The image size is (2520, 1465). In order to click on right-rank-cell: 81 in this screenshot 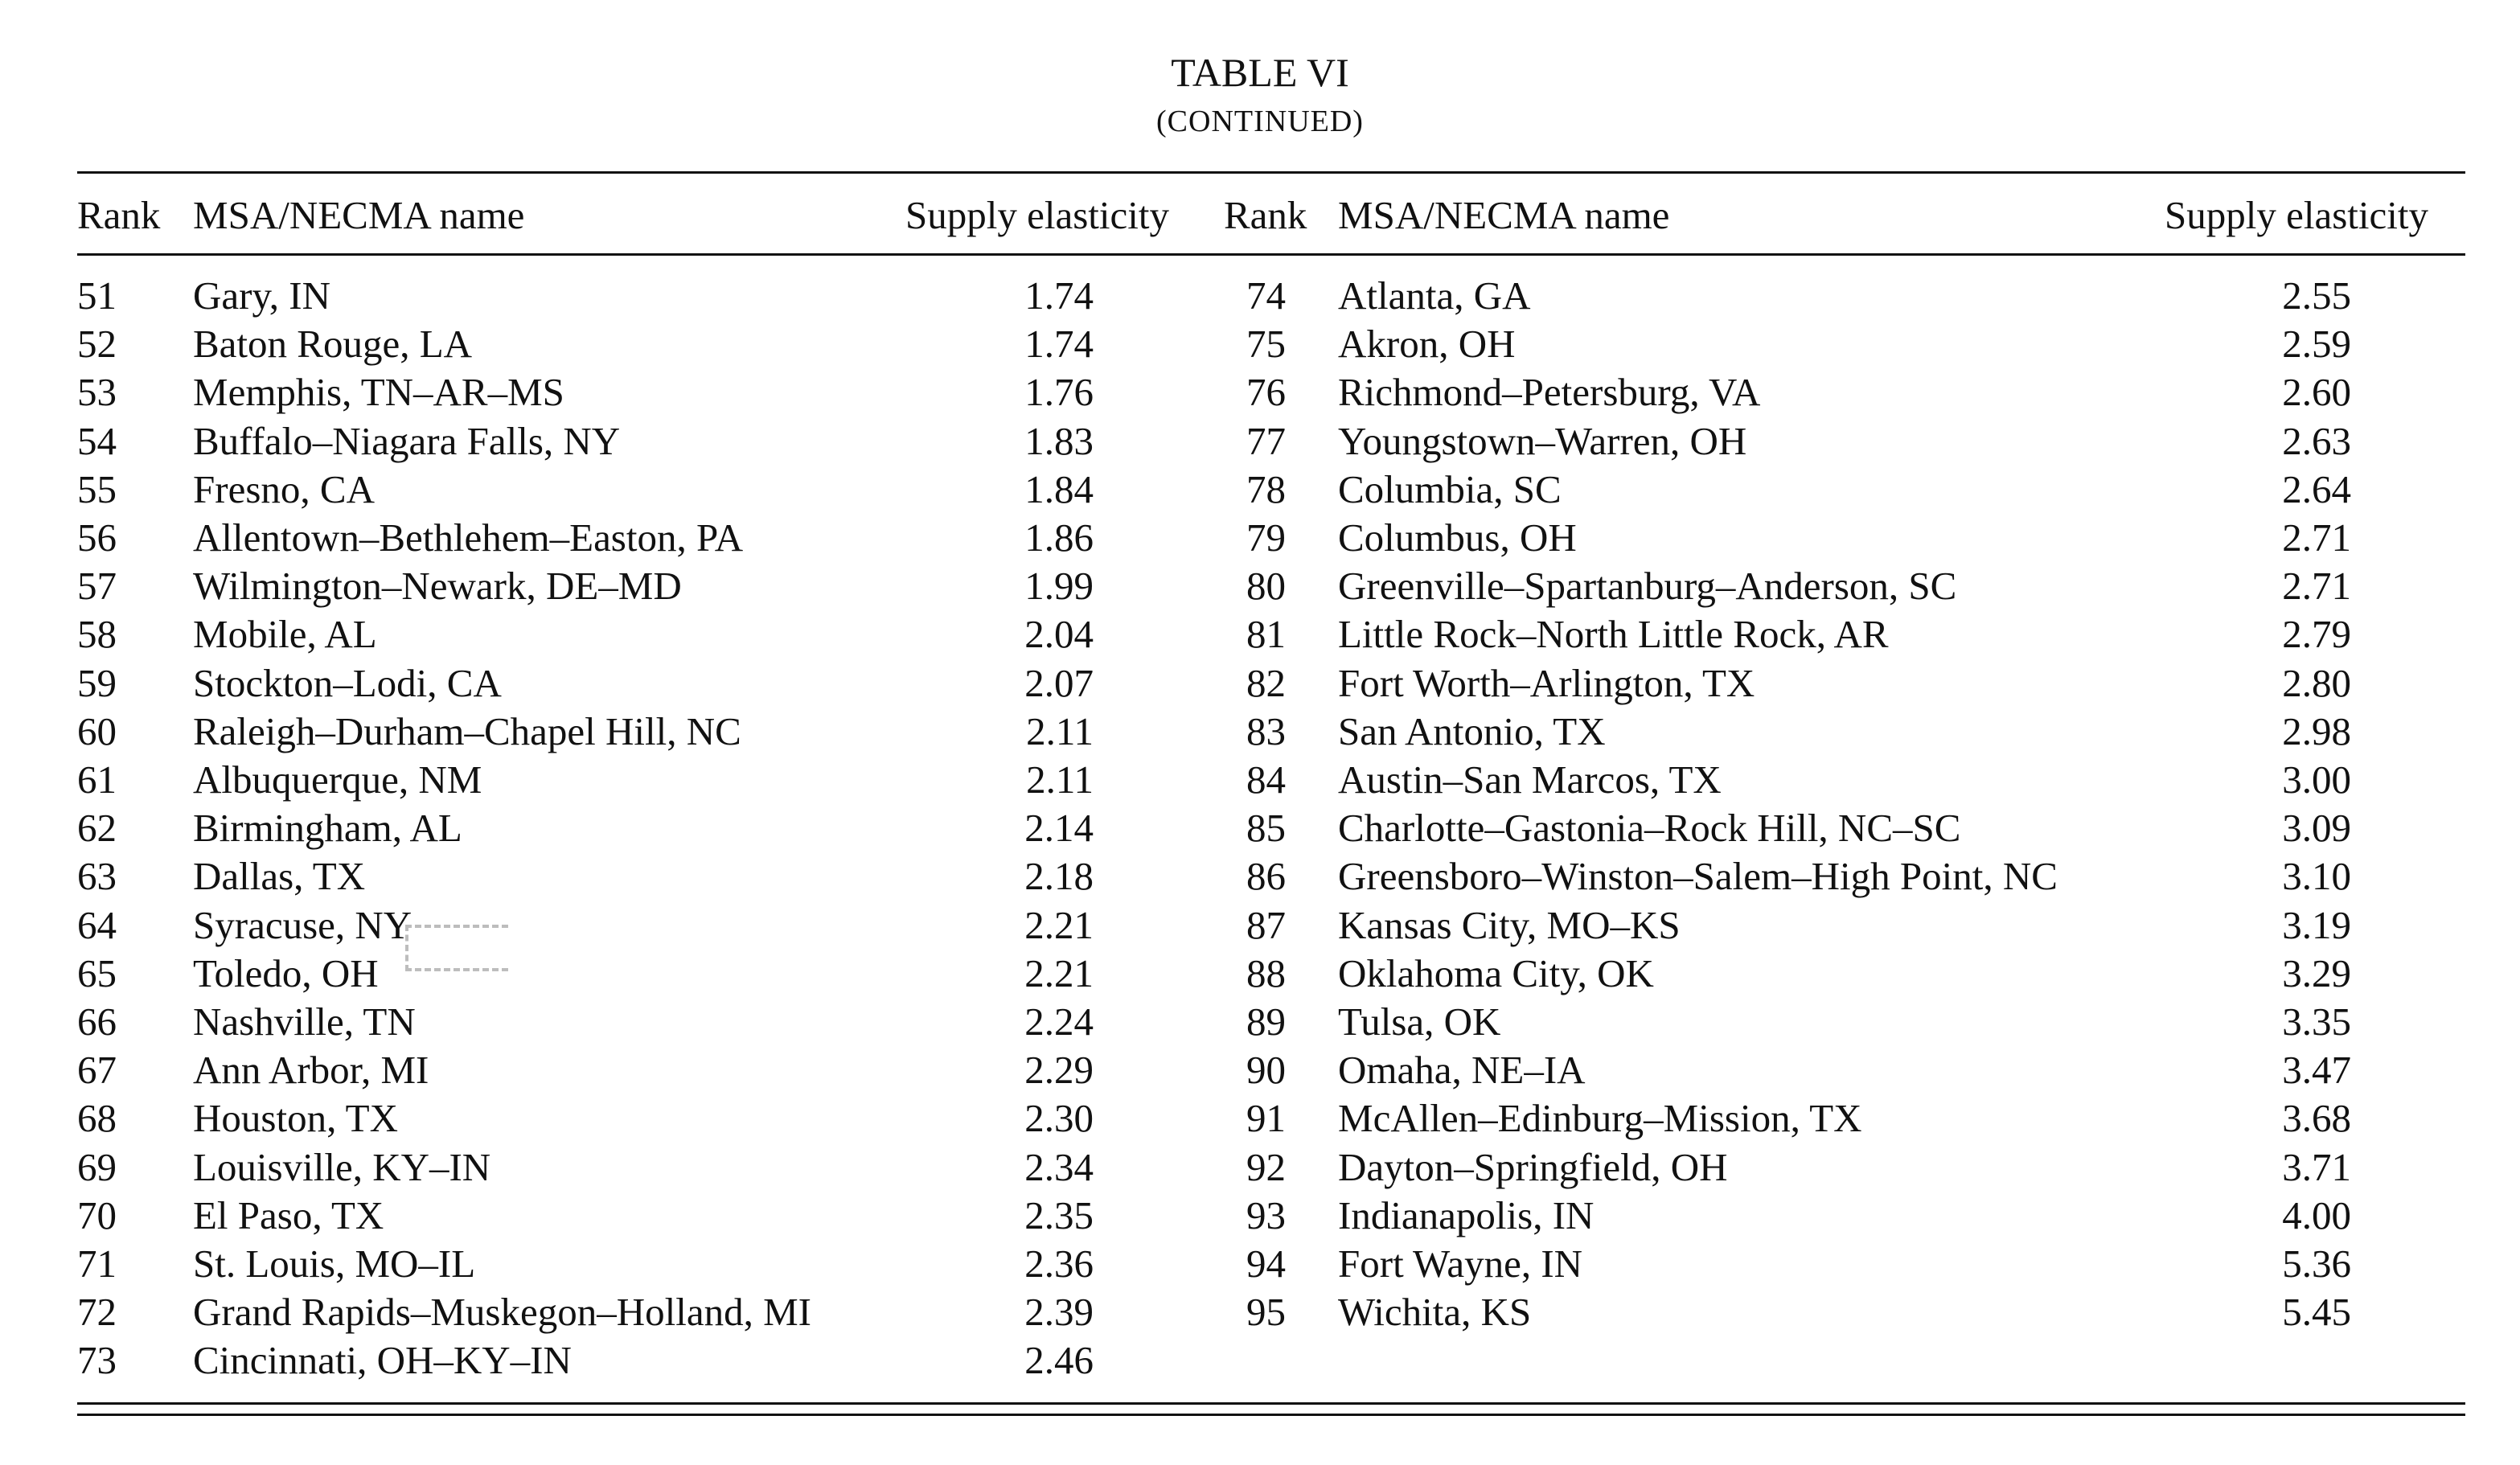, I will do `click(1266, 634)`.